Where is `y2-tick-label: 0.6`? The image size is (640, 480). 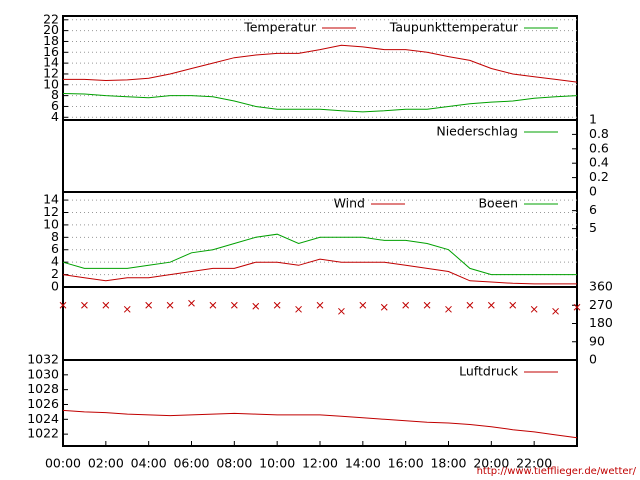 y2-tick-label: 0.6 is located at coordinates (599, 147).